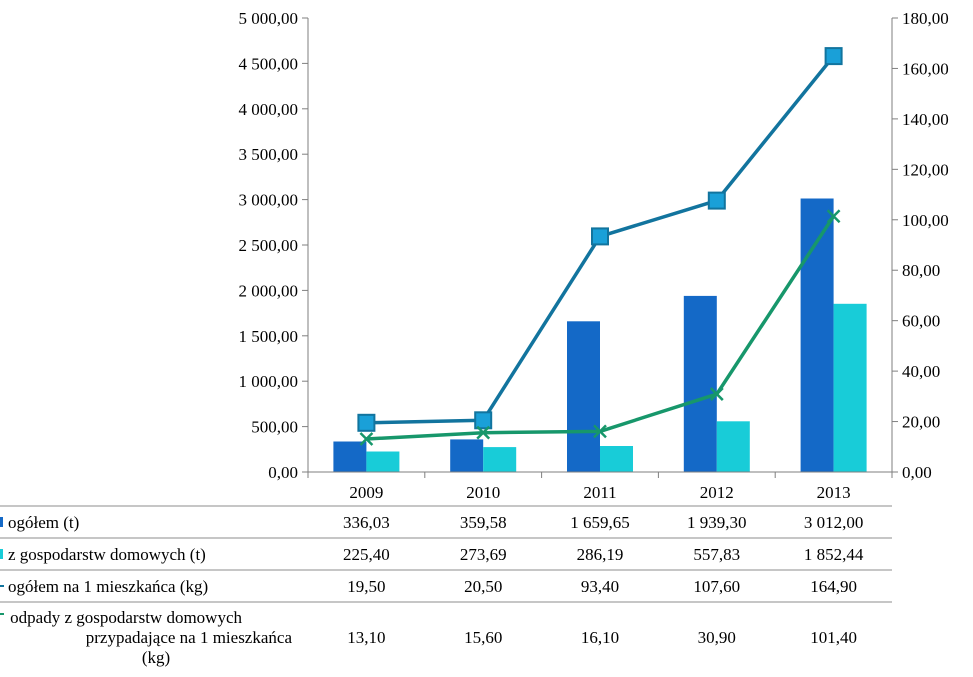  What do you see at coordinates (269, 245) in the screenshot?
I see `left-tick-label: 2 500,00` at bounding box center [269, 245].